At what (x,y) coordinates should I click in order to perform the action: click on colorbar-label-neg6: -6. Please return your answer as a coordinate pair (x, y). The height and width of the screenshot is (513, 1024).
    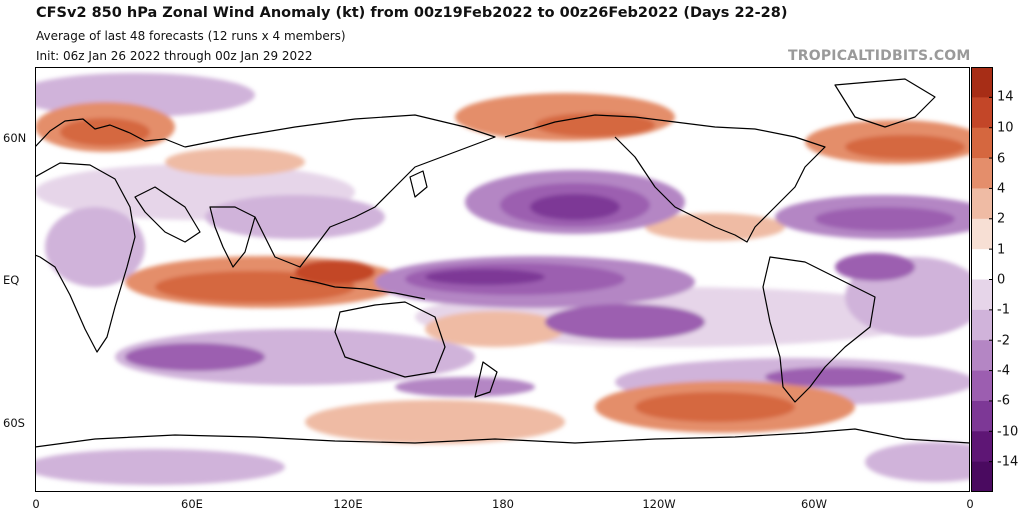
    Looking at the image, I should click on (1003, 401).